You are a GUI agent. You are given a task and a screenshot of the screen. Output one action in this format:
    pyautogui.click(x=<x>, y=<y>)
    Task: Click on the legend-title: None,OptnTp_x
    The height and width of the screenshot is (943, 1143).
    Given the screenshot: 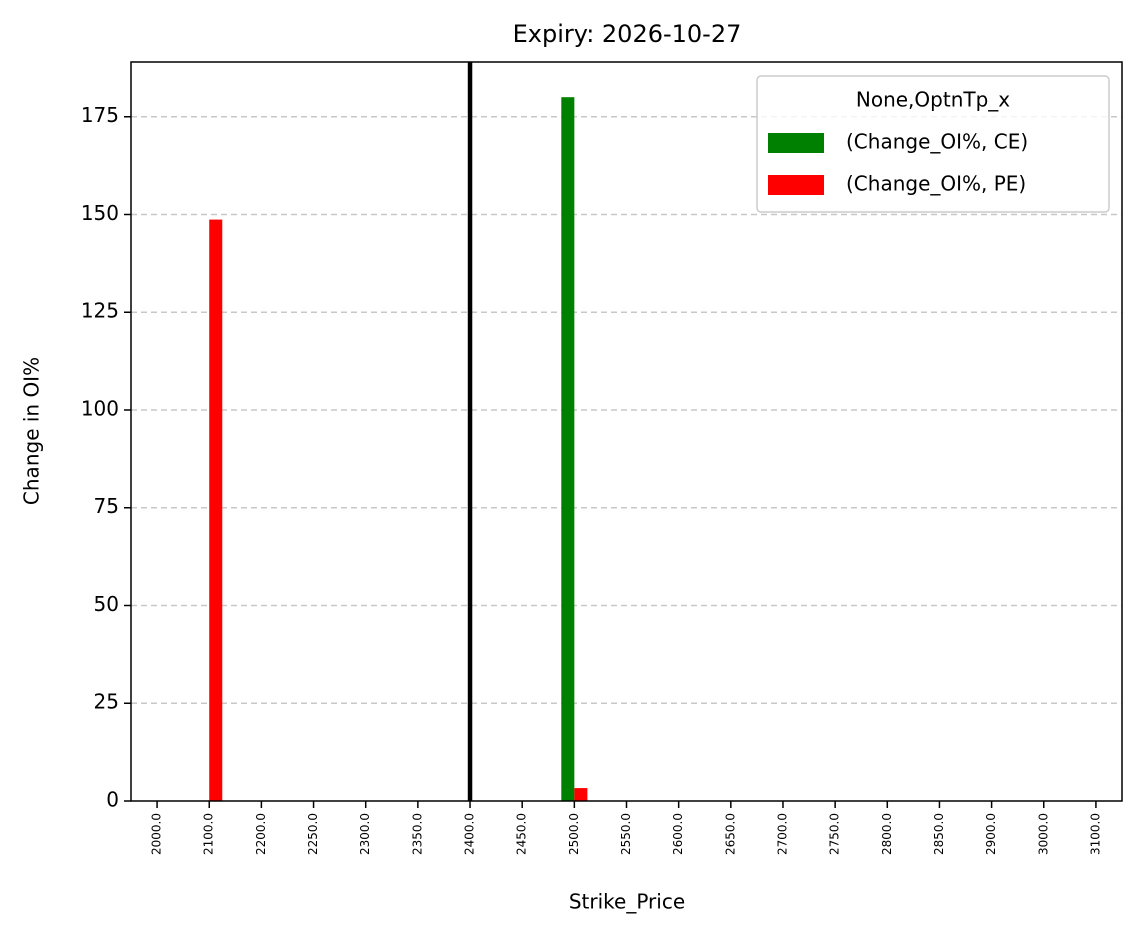 What is the action you would take?
    pyautogui.click(x=933, y=100)
    